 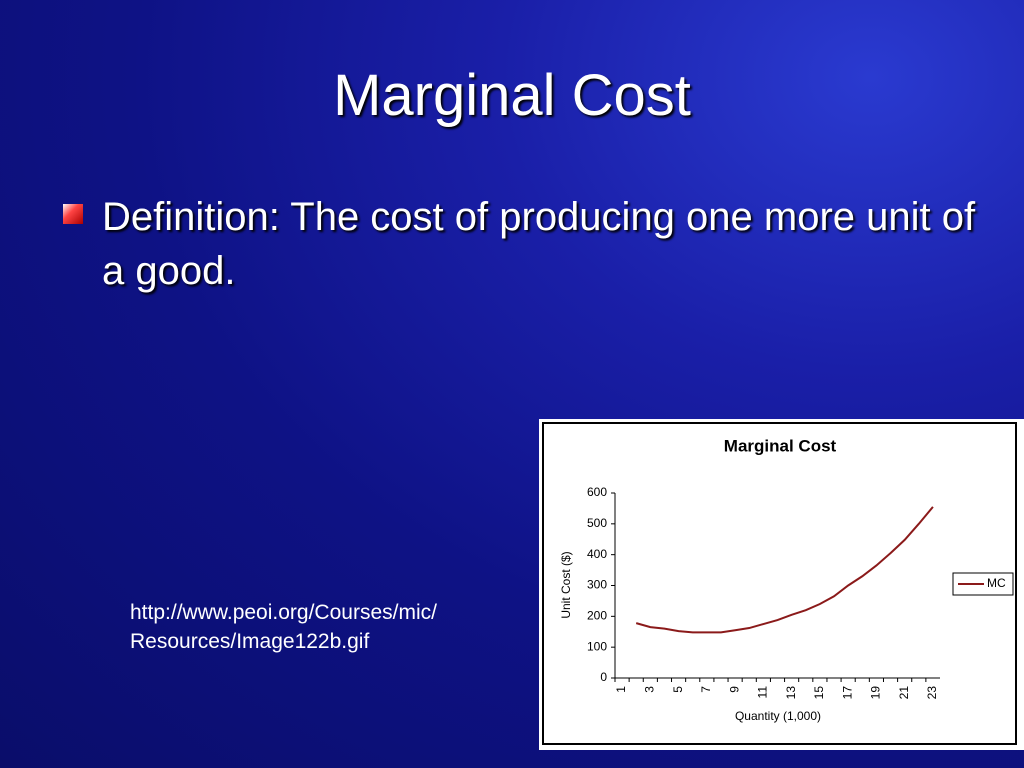 I want to click on caption-line: Resources/Image122b.gif, so click(x=250, y=641).